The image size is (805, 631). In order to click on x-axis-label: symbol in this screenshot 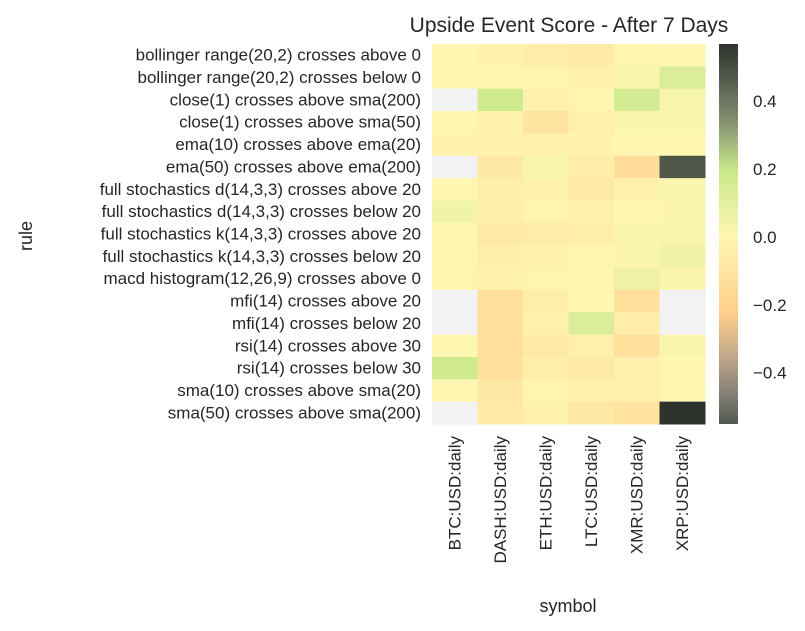, I will do `click(567, 606)`.